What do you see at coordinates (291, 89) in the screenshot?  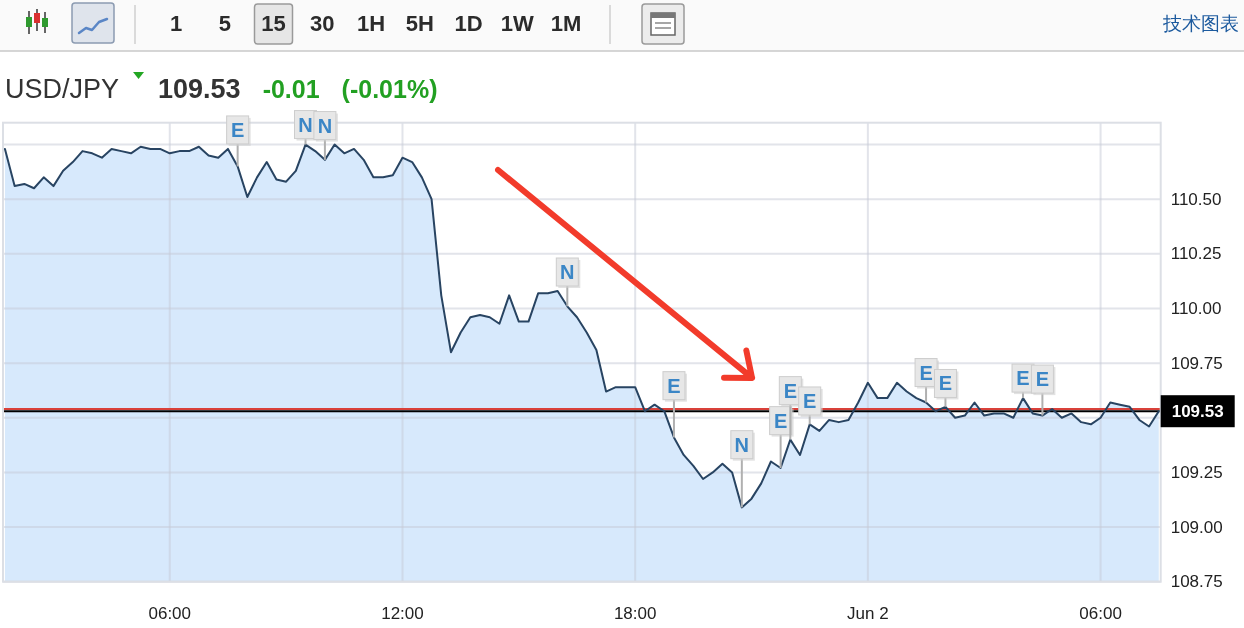 I see `text: -0.01` at bounding box center [291, 89].